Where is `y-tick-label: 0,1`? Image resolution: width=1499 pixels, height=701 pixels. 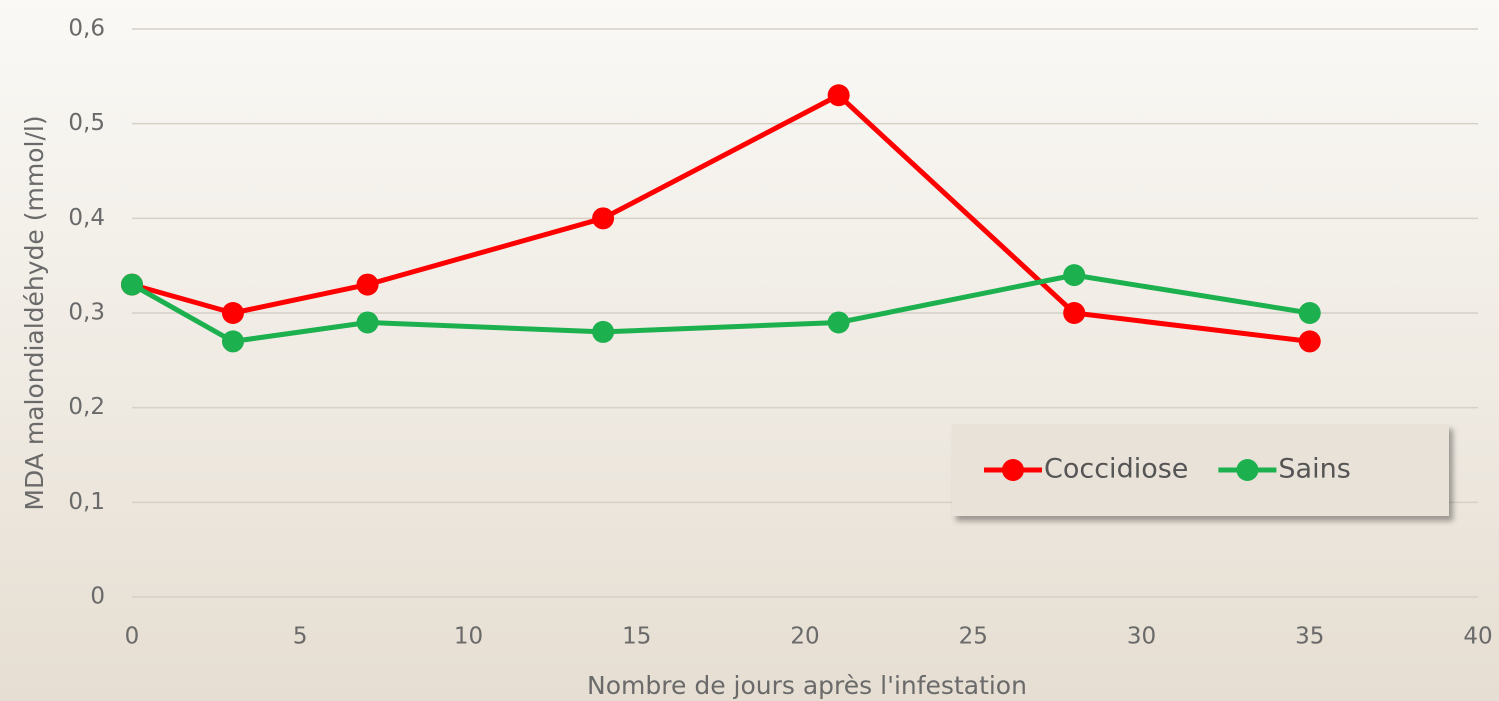
y-tick-label: 0,1 is located at coordinates (86, 502).